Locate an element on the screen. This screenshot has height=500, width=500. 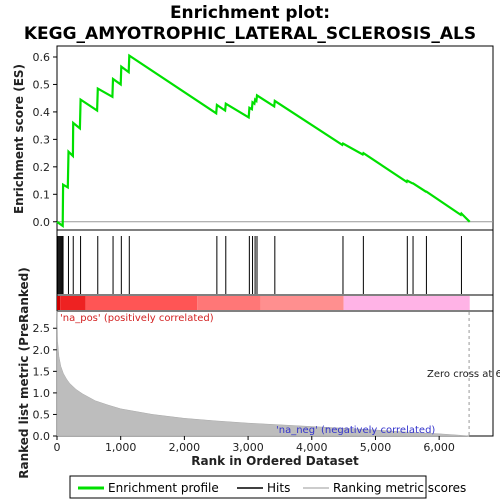
zero-cross-label: Zero cross at 6 is located at coordinates (463, 374).